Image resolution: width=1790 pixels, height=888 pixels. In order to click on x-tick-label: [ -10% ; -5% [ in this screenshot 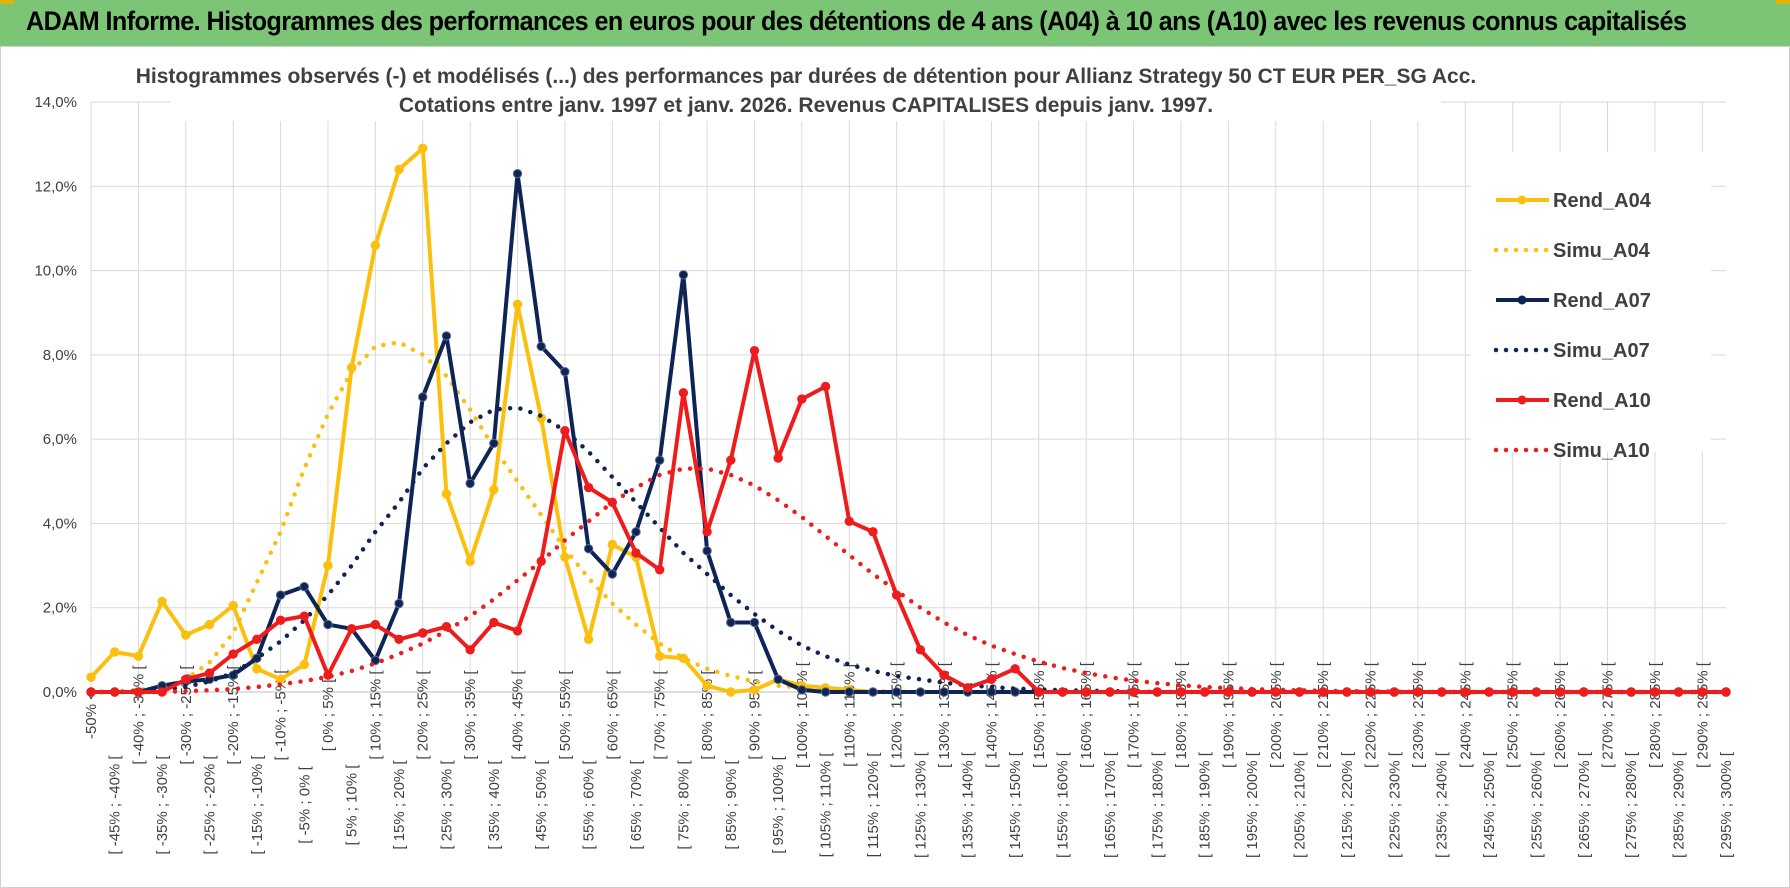, I will do `click(281, 715)`.